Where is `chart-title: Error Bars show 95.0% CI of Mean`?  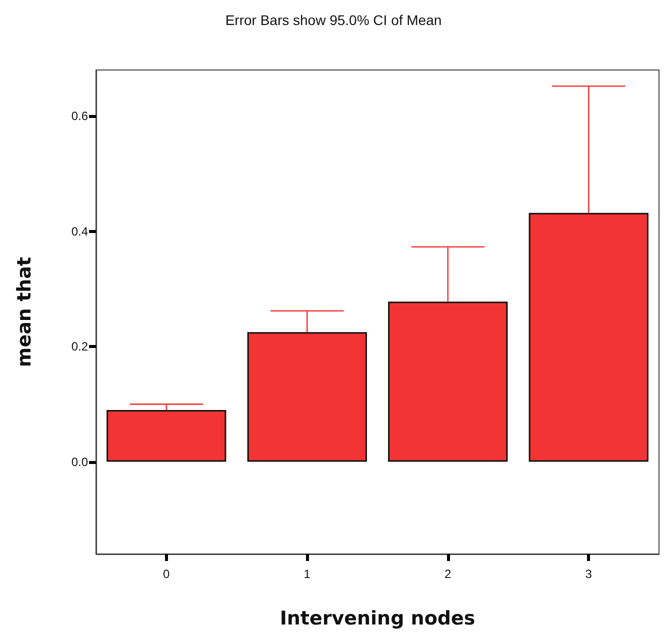
chart-title: Error Bars show 95.0% CI of Mean is located at coordinates (333, 20).